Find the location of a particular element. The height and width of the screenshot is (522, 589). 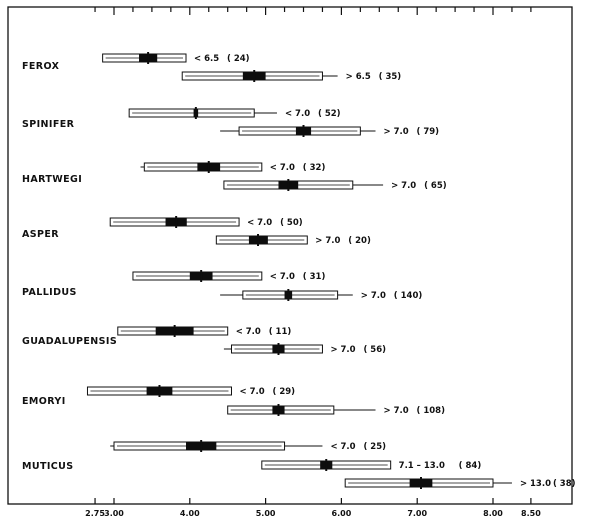

x-tick-label: 3.00 is located at coordinates (114, 513).